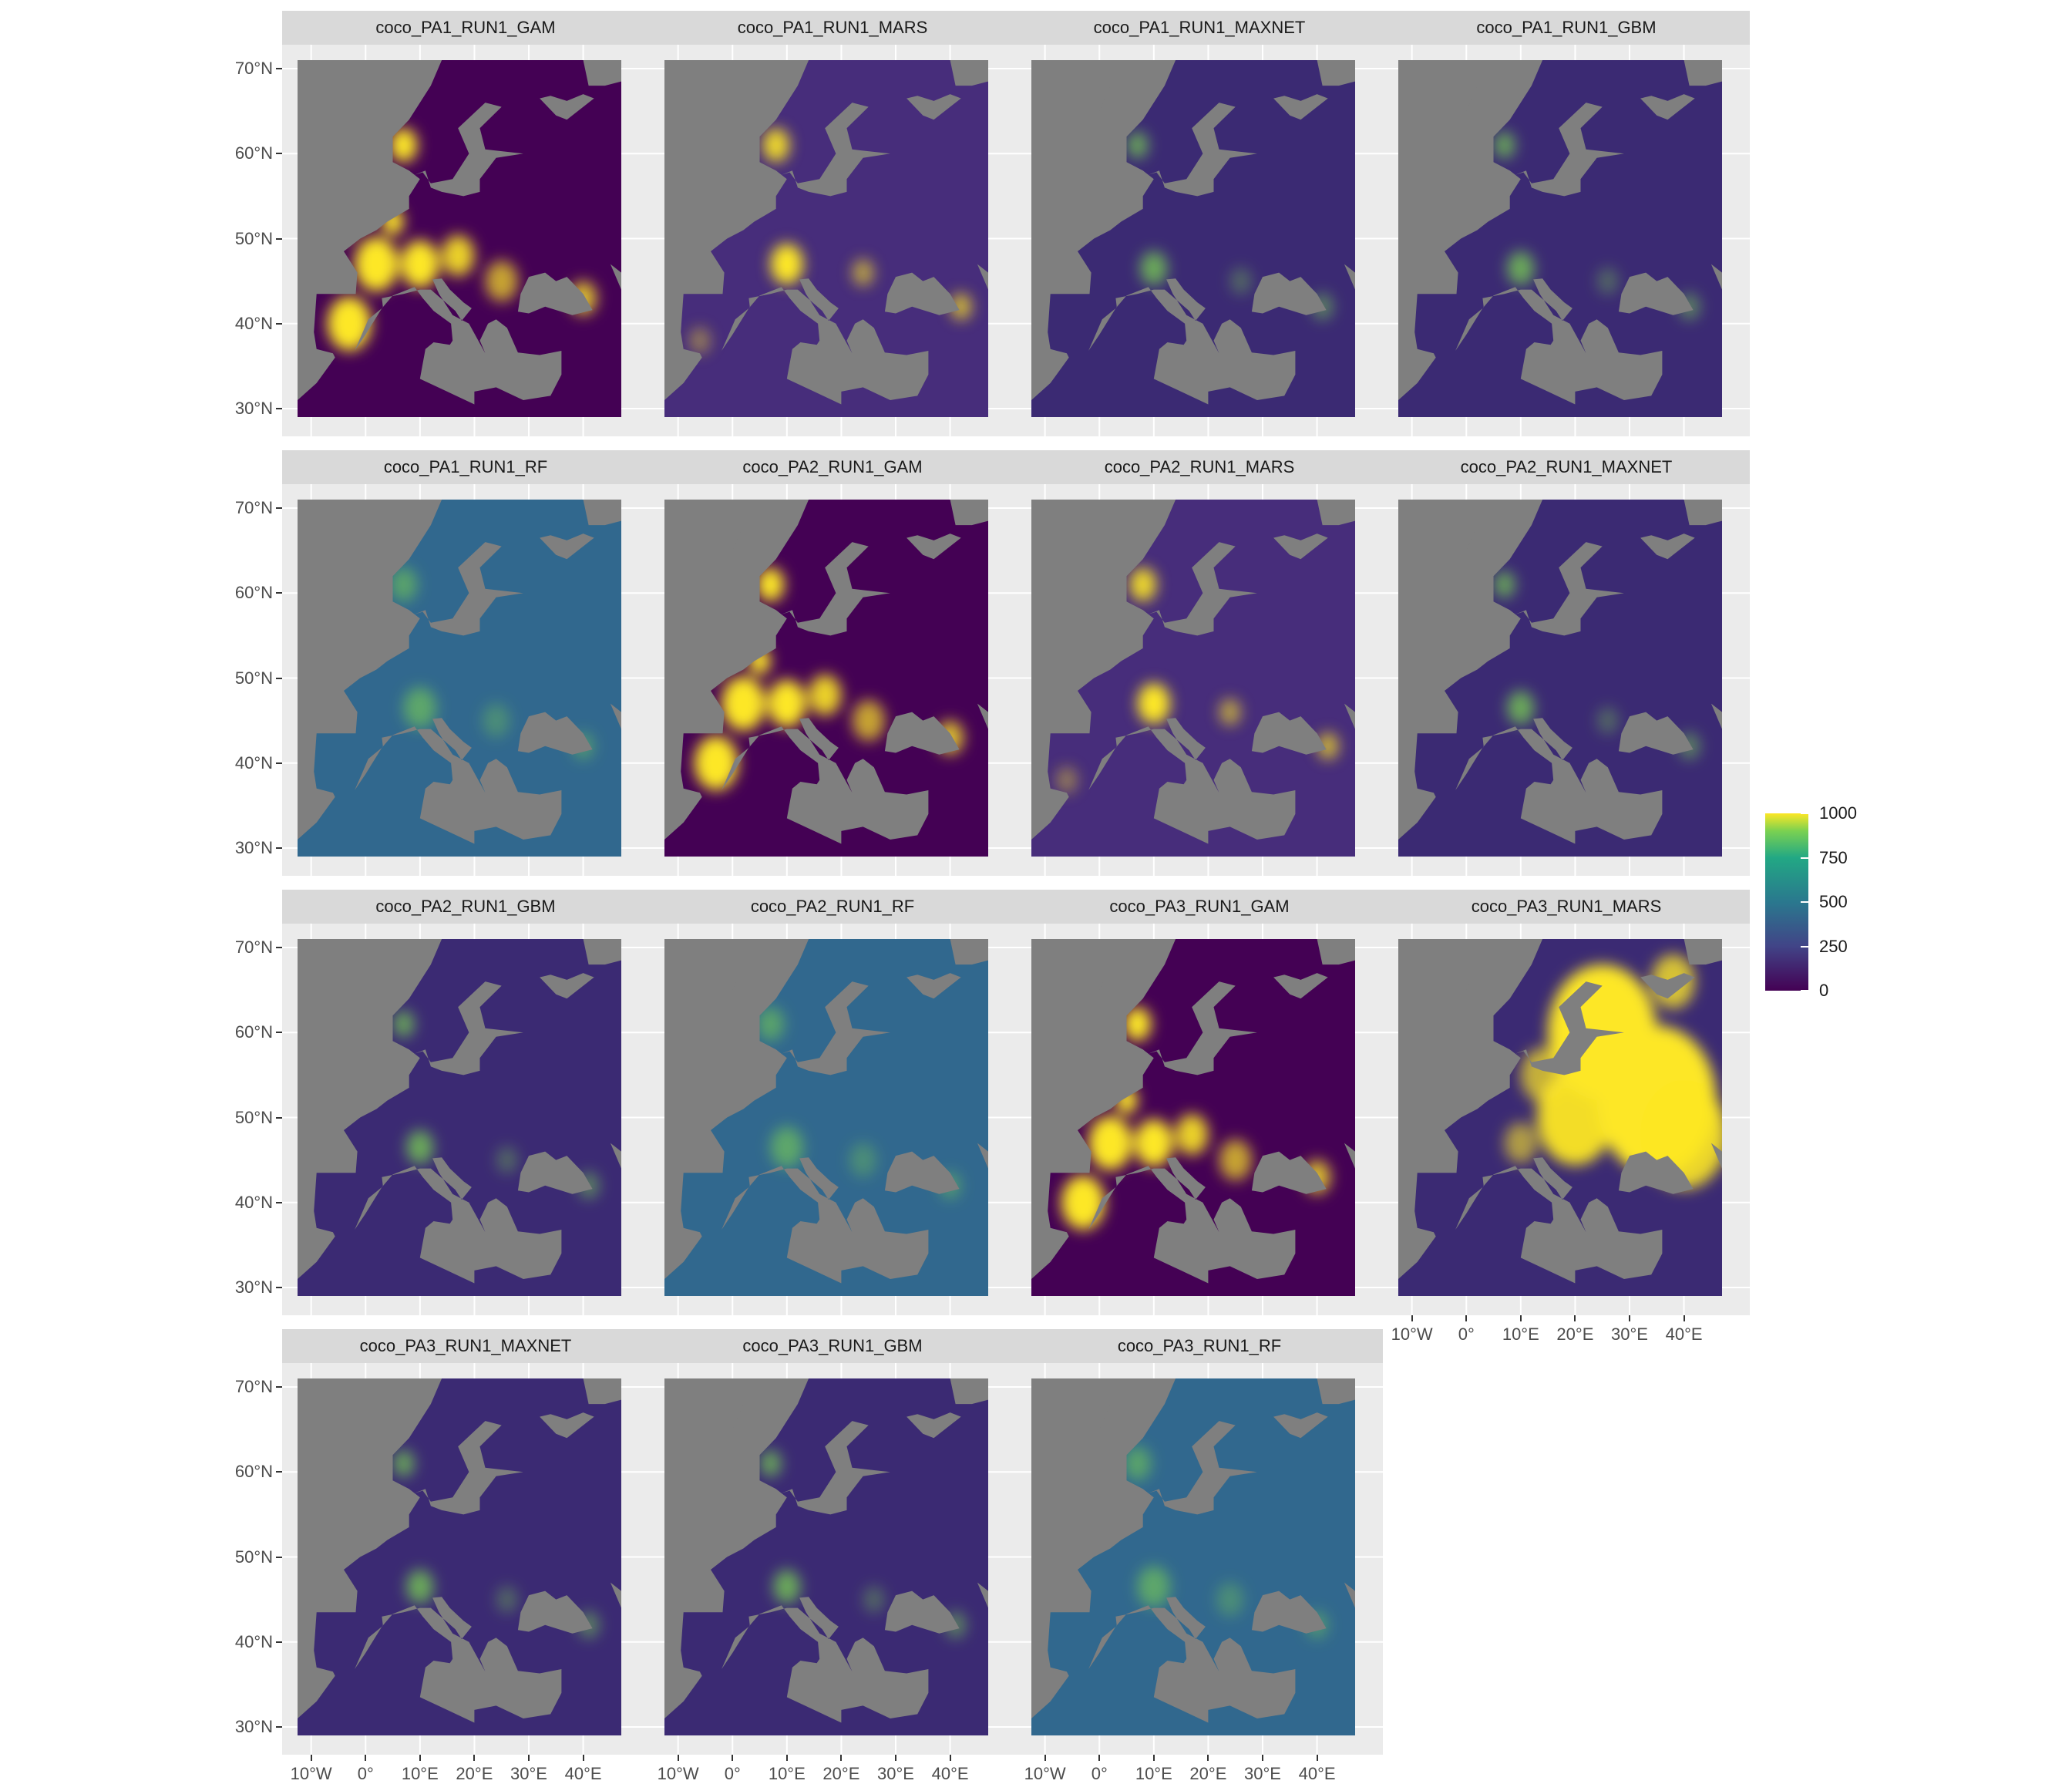 The image size is (2072, 1784). I want to click on map-panel: coco_PA1_RUN1_GBM, so click(1566, 223).